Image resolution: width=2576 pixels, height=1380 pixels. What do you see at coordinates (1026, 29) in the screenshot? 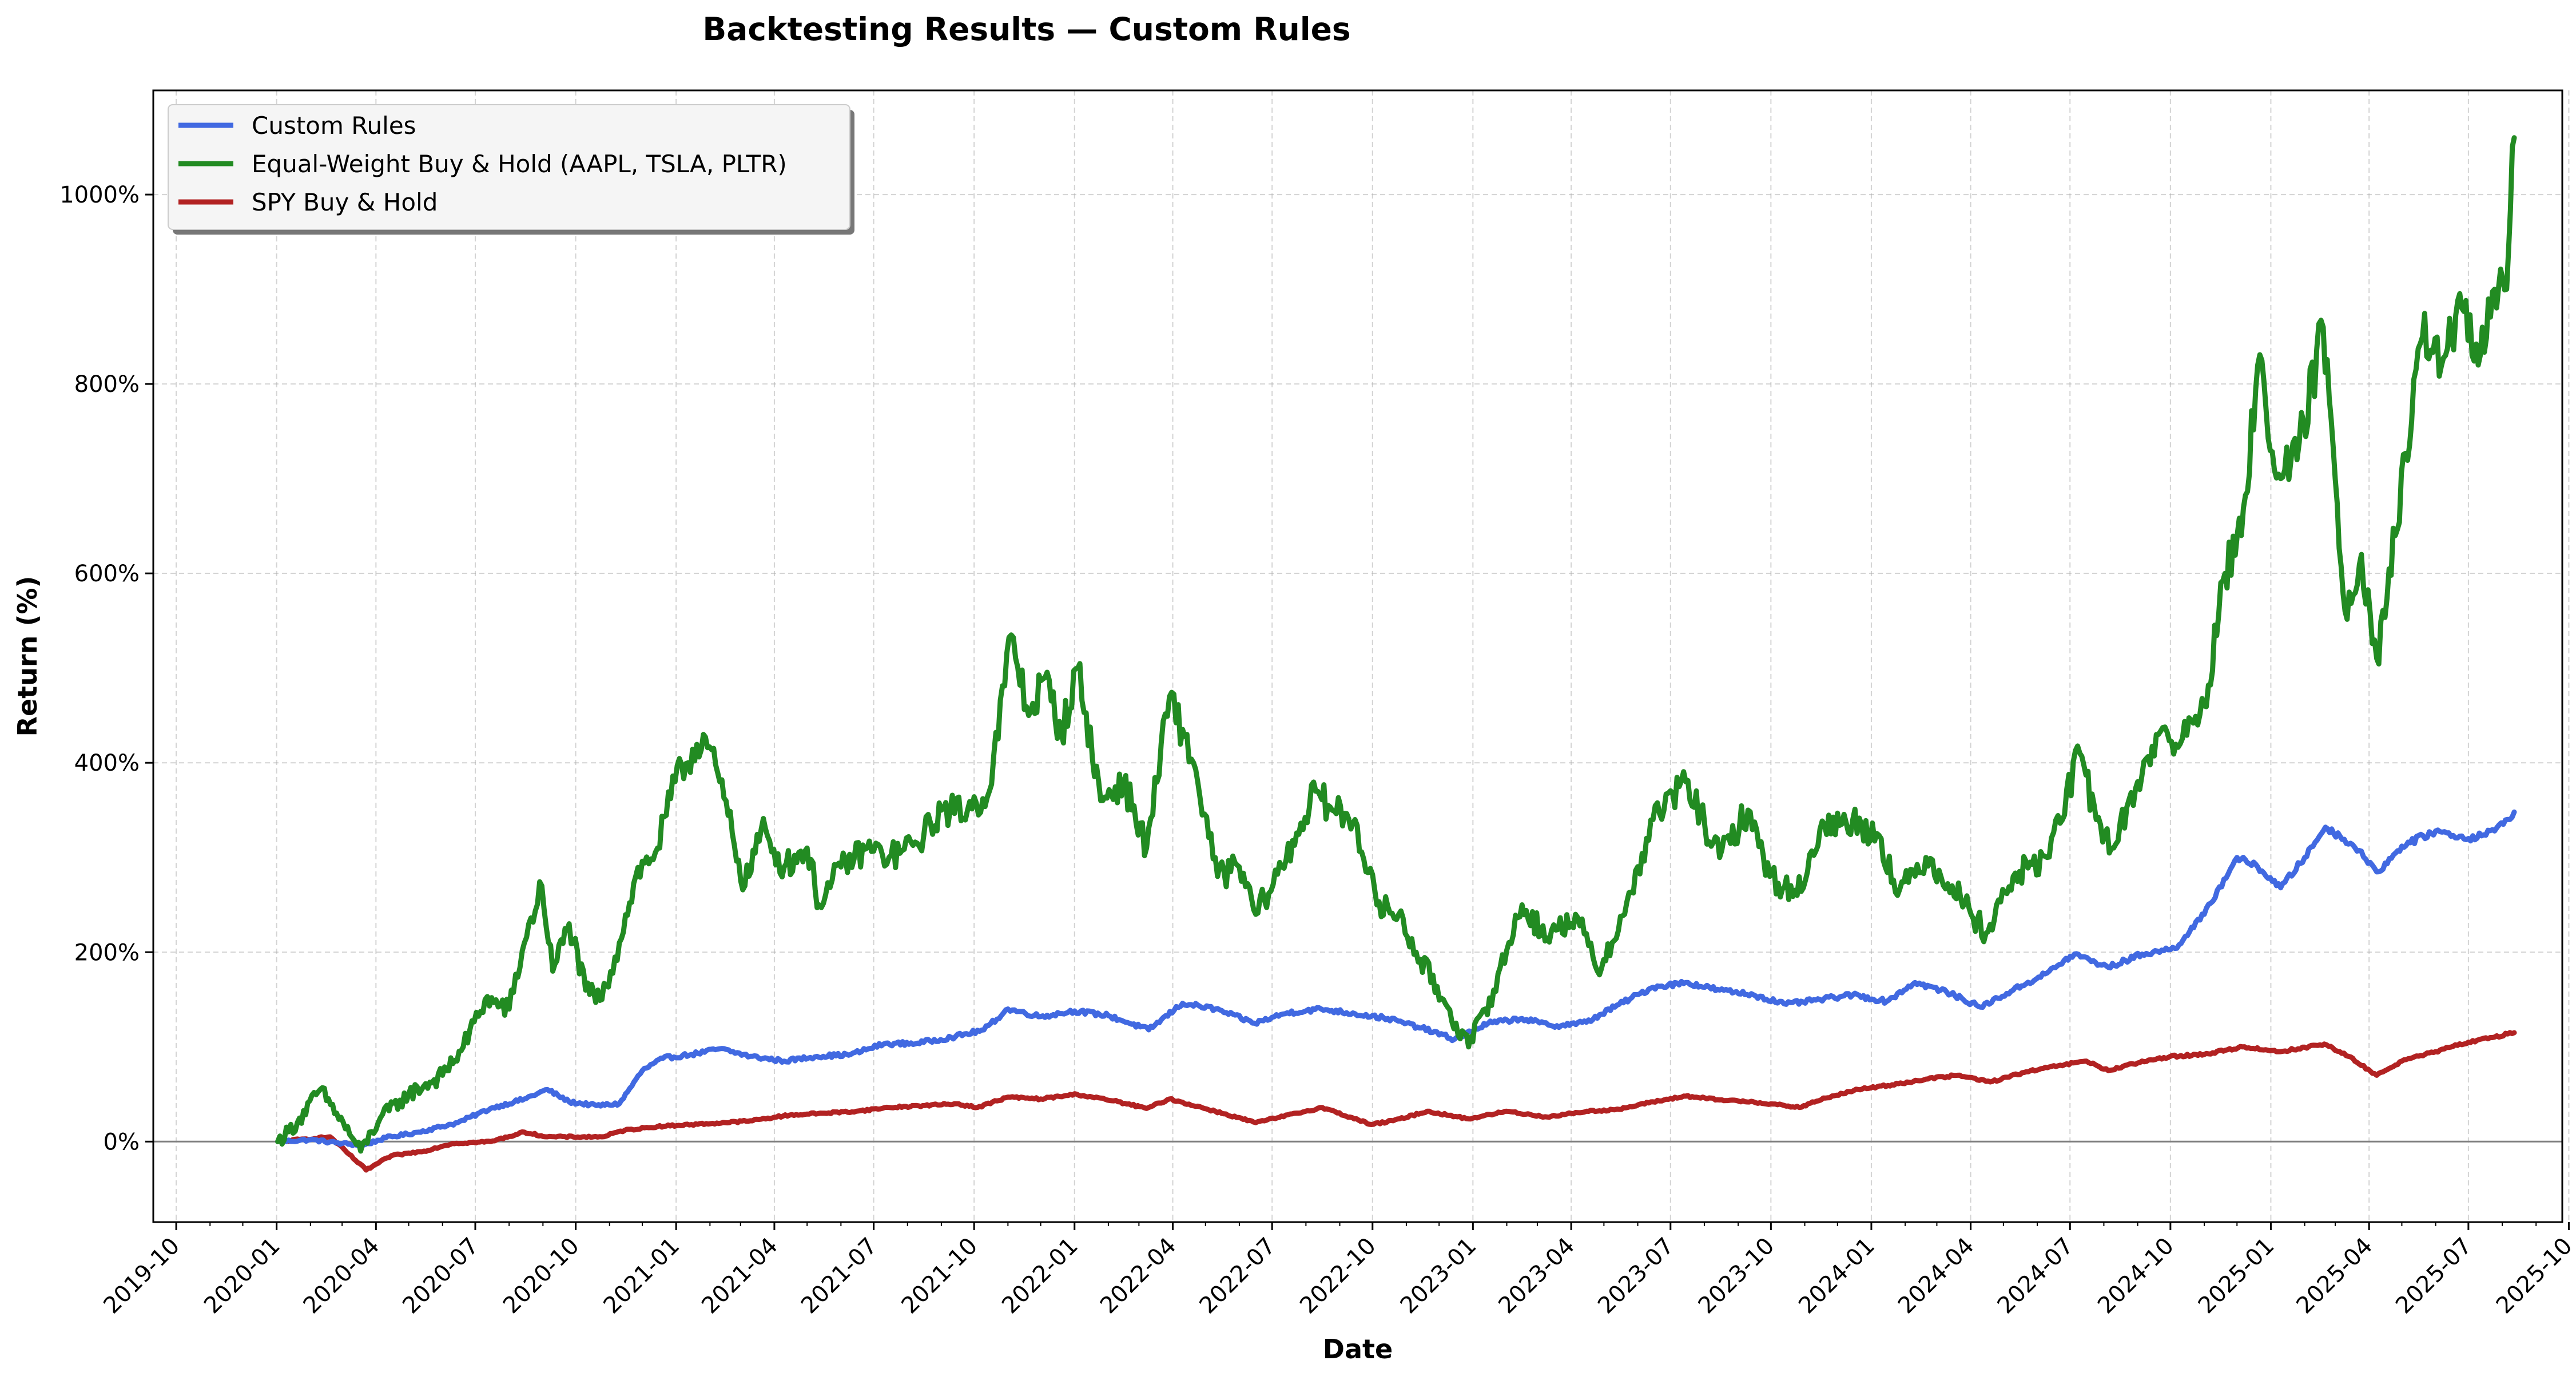
I see `chart-title: Backtesting Results — Custom Rules` at bounding box center [1026, 29].